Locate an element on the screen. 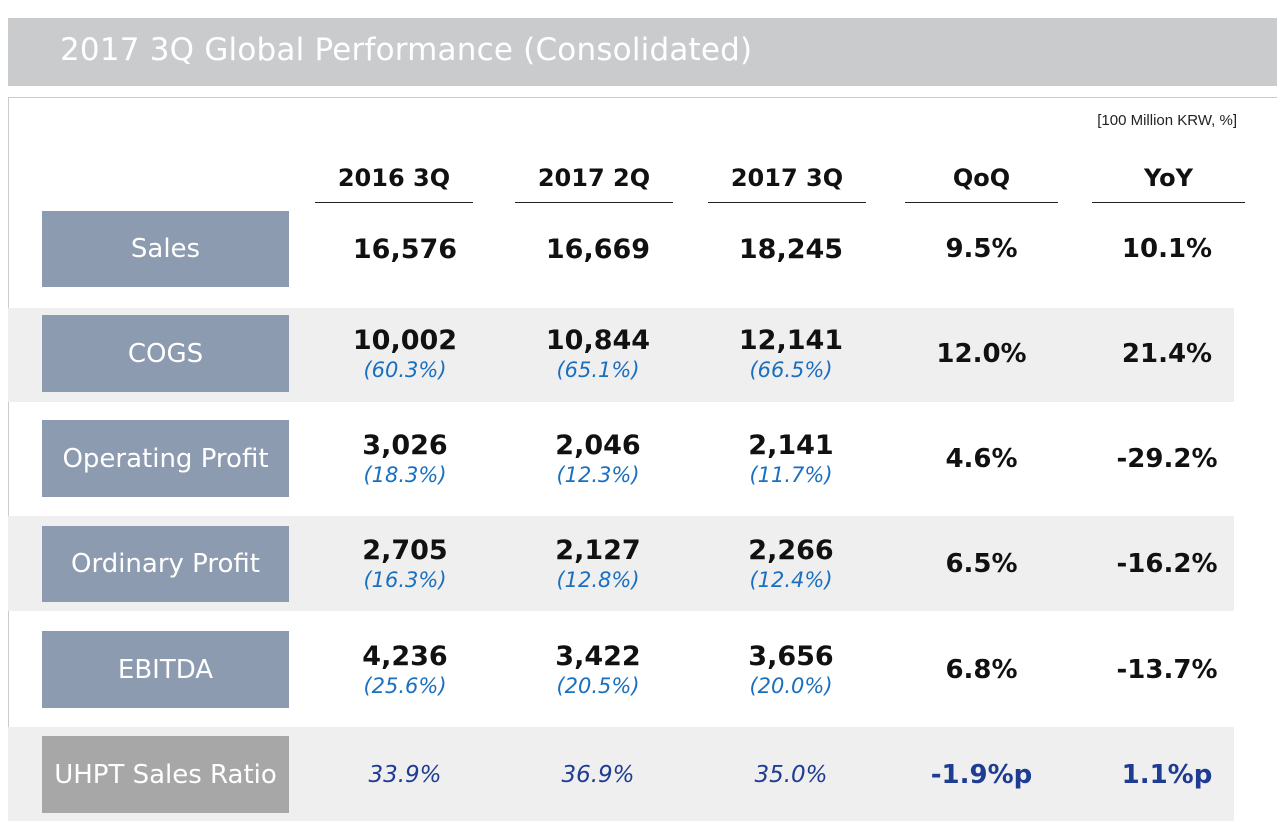 The image size is (1277, 821). cell-ordinary-profit-2017-3q: 2,266 (12.4%) is located at coordinates (791, 564).